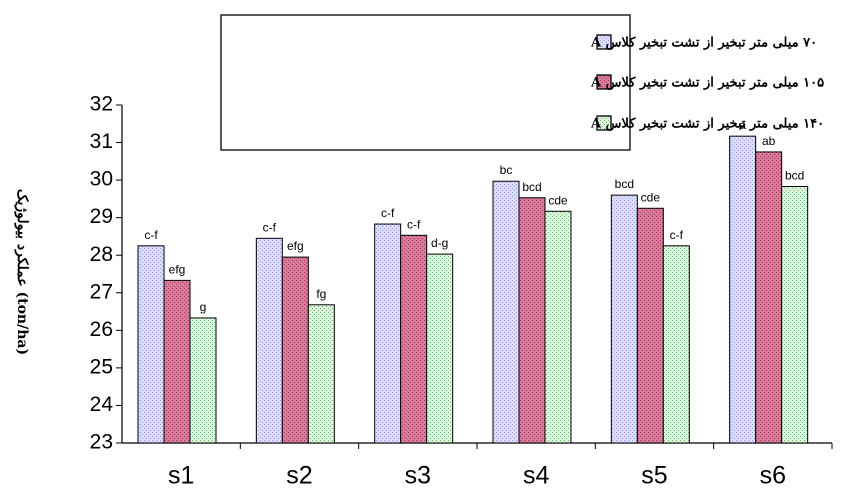  Describe the element at coordinates (677, 235) in the screenshot. I see `data-label-s5-series-3: c-f` at that location.